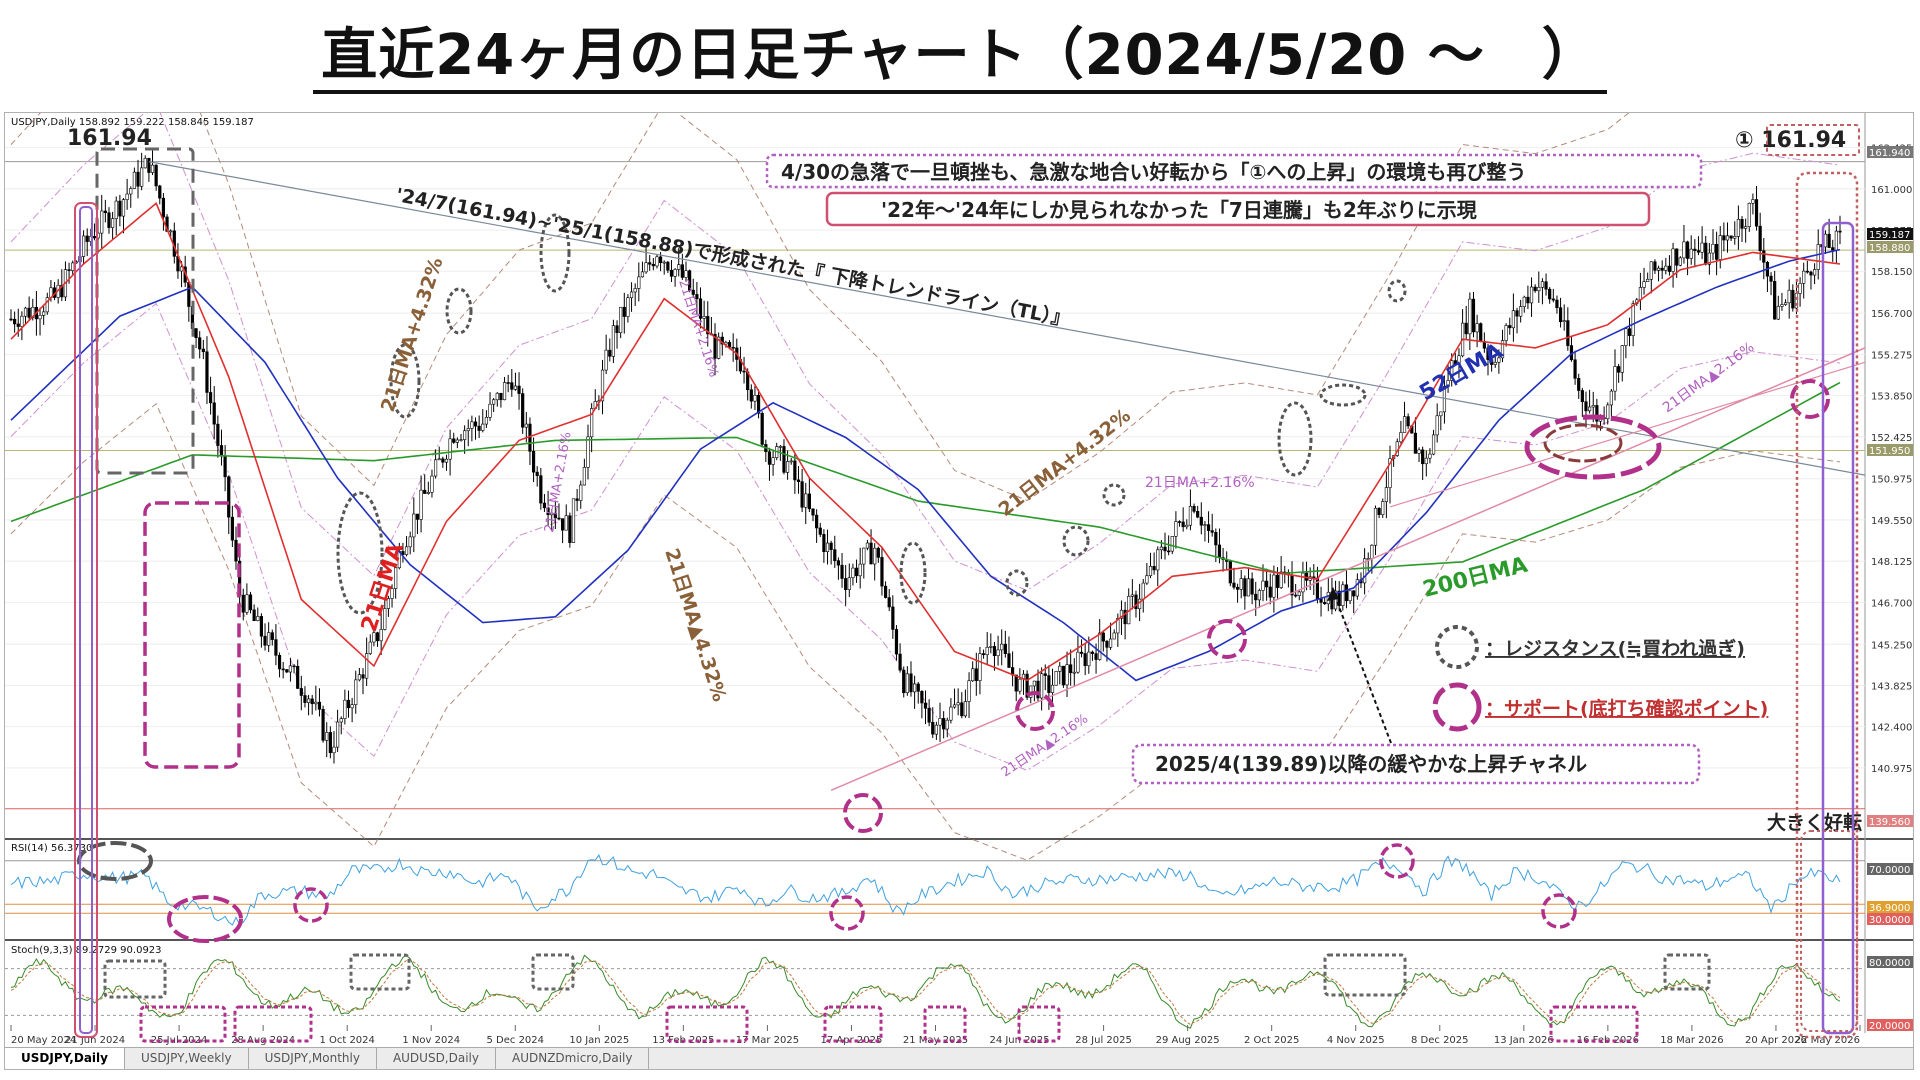 This screenshot has width=1920, height=1080. Describe the element at coordinates (925, 992) in the screenshot. I see `stoch-signal-line` at that location.